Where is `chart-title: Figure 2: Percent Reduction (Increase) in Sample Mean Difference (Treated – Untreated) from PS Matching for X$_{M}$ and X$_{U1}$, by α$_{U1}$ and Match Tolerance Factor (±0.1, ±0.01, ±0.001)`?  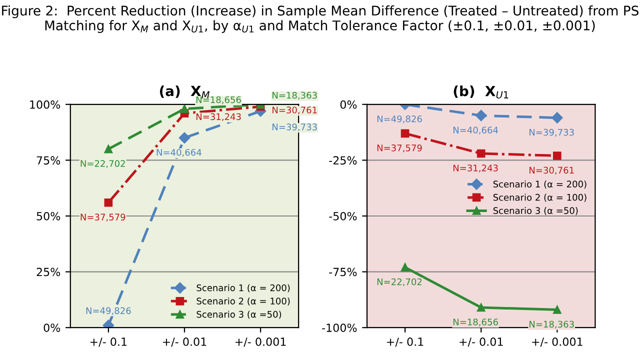
chart-title: Figure 2: Percent Reduction (Increase) in Sample Mean Difference (Treated – Untreated) from PS Matching for X$_{M}$ and X$_{U1}$, by α$_{U1}$ and Match Tolerance Factor (±0.1, ±0.01, ±0.001) is located at coordinates (320, 19).